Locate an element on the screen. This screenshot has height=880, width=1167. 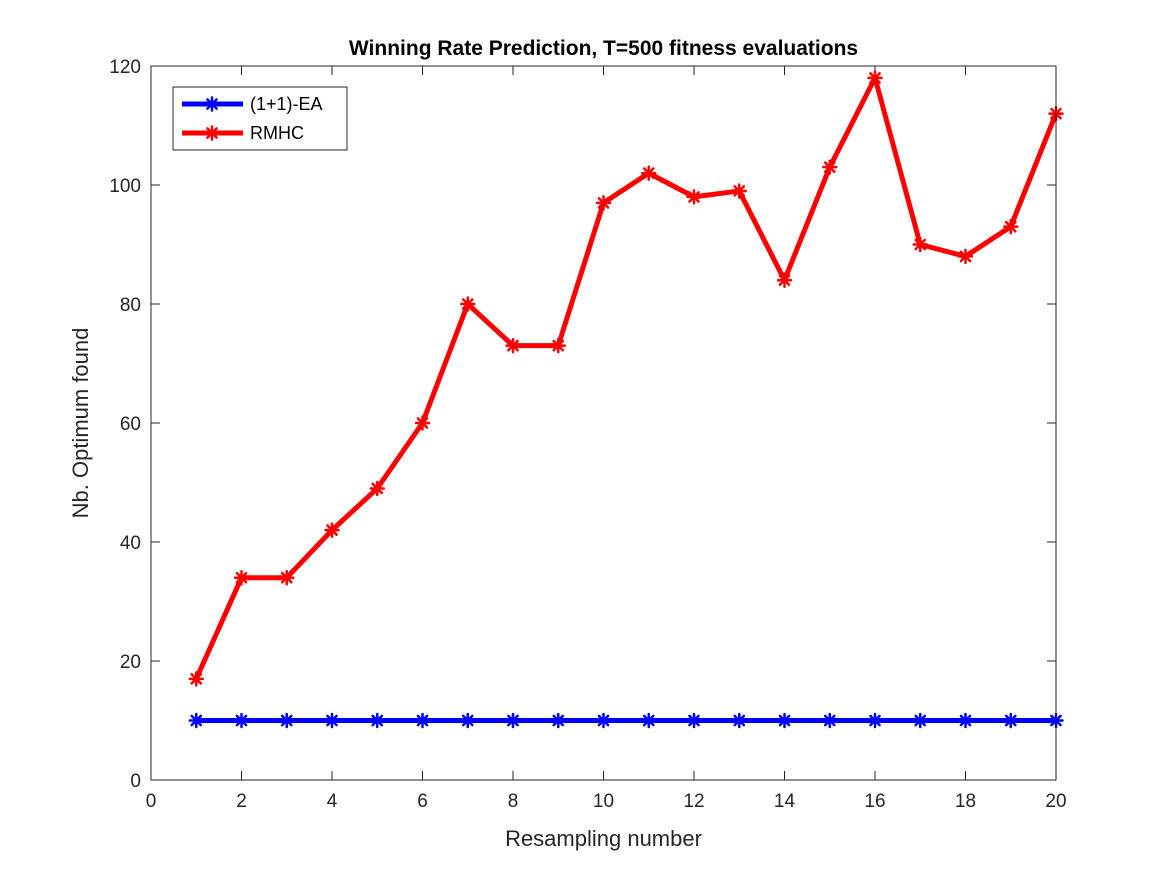
x-tick-label: 4 is located at coordinates (332, 801).